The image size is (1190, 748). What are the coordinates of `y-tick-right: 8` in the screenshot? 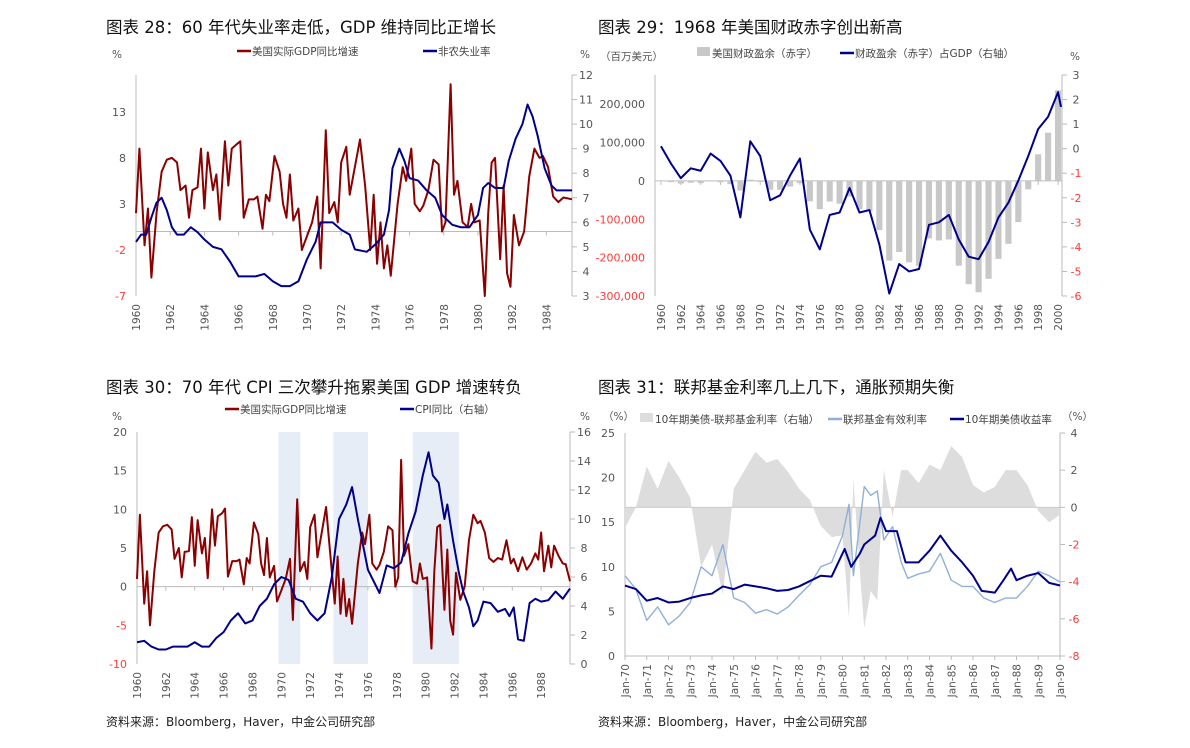 It's located at (586, 173).